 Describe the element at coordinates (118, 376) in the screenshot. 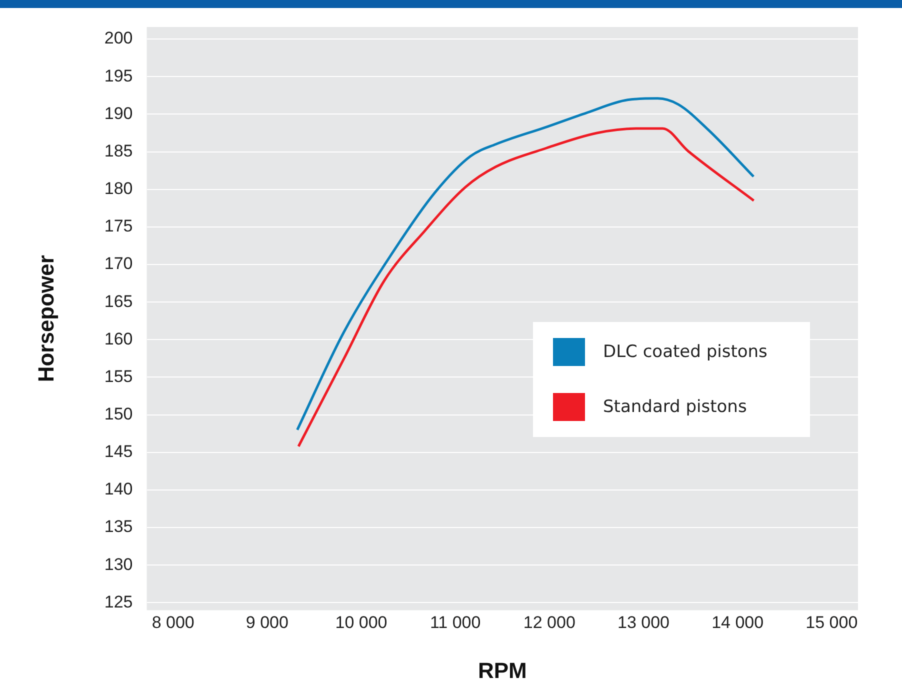

I see `y-tick-label: 155` at that location.